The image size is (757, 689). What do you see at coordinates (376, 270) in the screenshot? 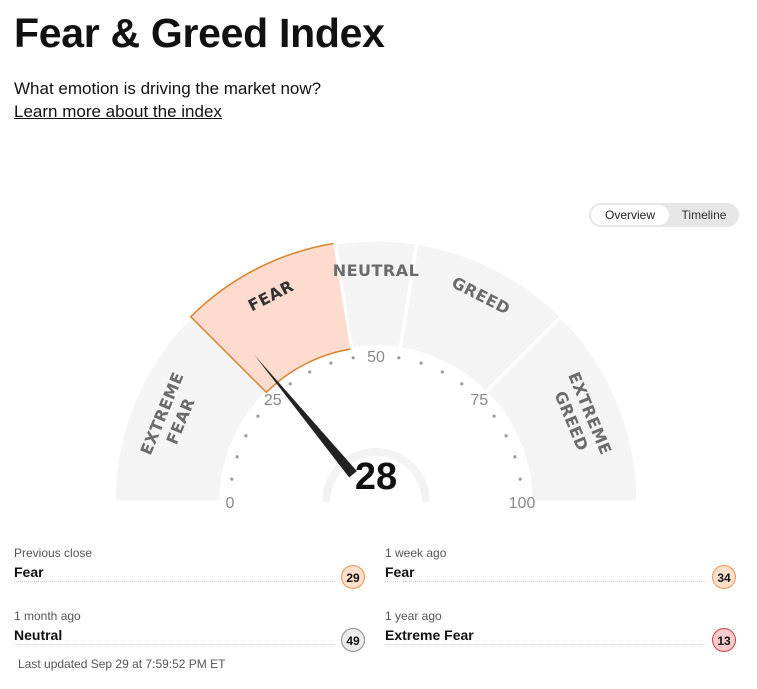
I see `gauge-zone-label: NEUTRAL` at bounding box center [376, 270].